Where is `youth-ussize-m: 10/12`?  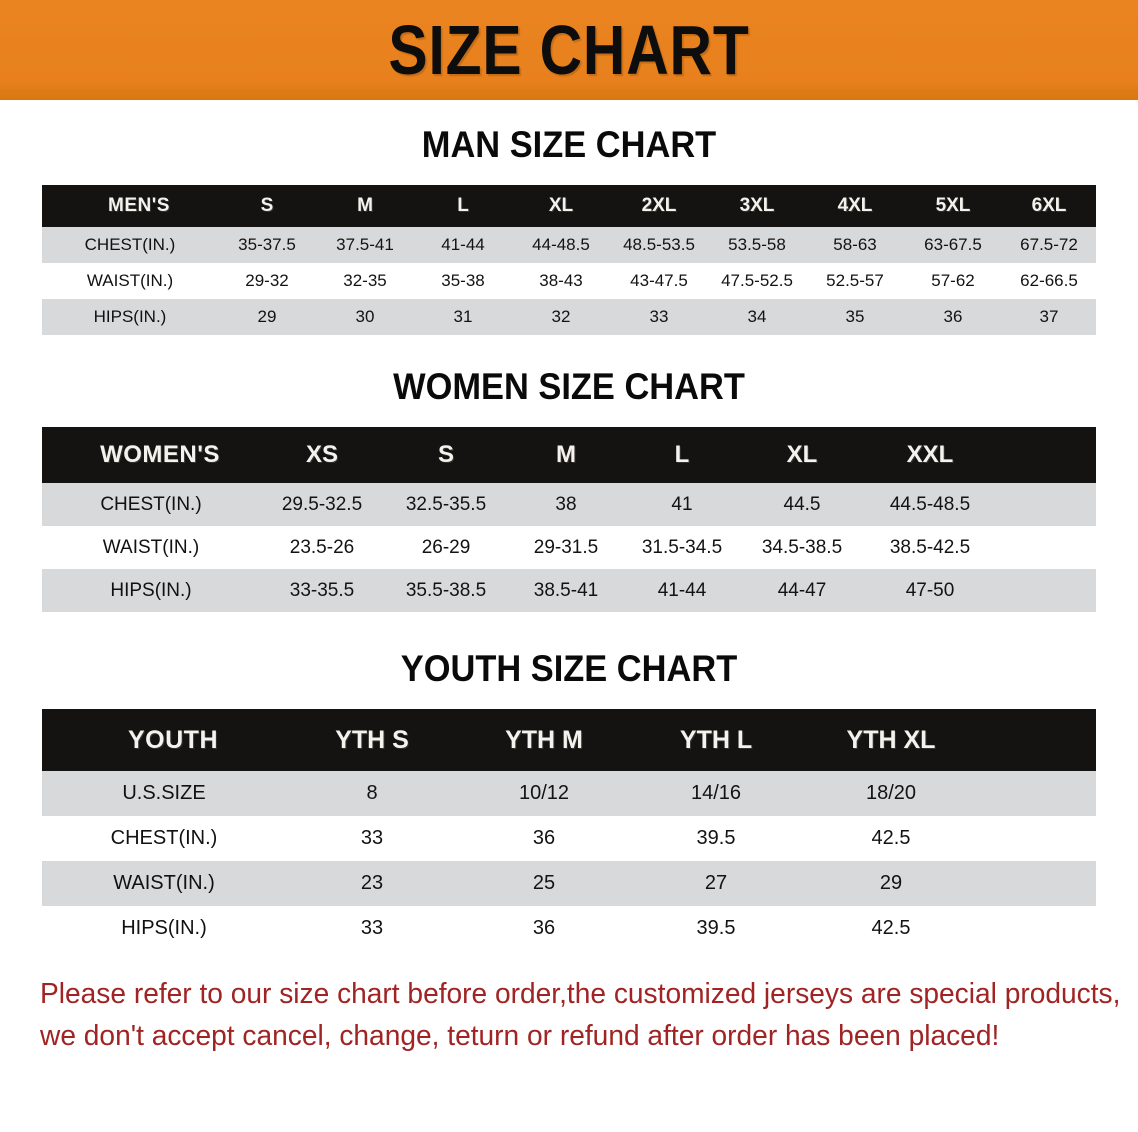
youth-ussize-m: 10/12 is located at coordinates (544, 793).